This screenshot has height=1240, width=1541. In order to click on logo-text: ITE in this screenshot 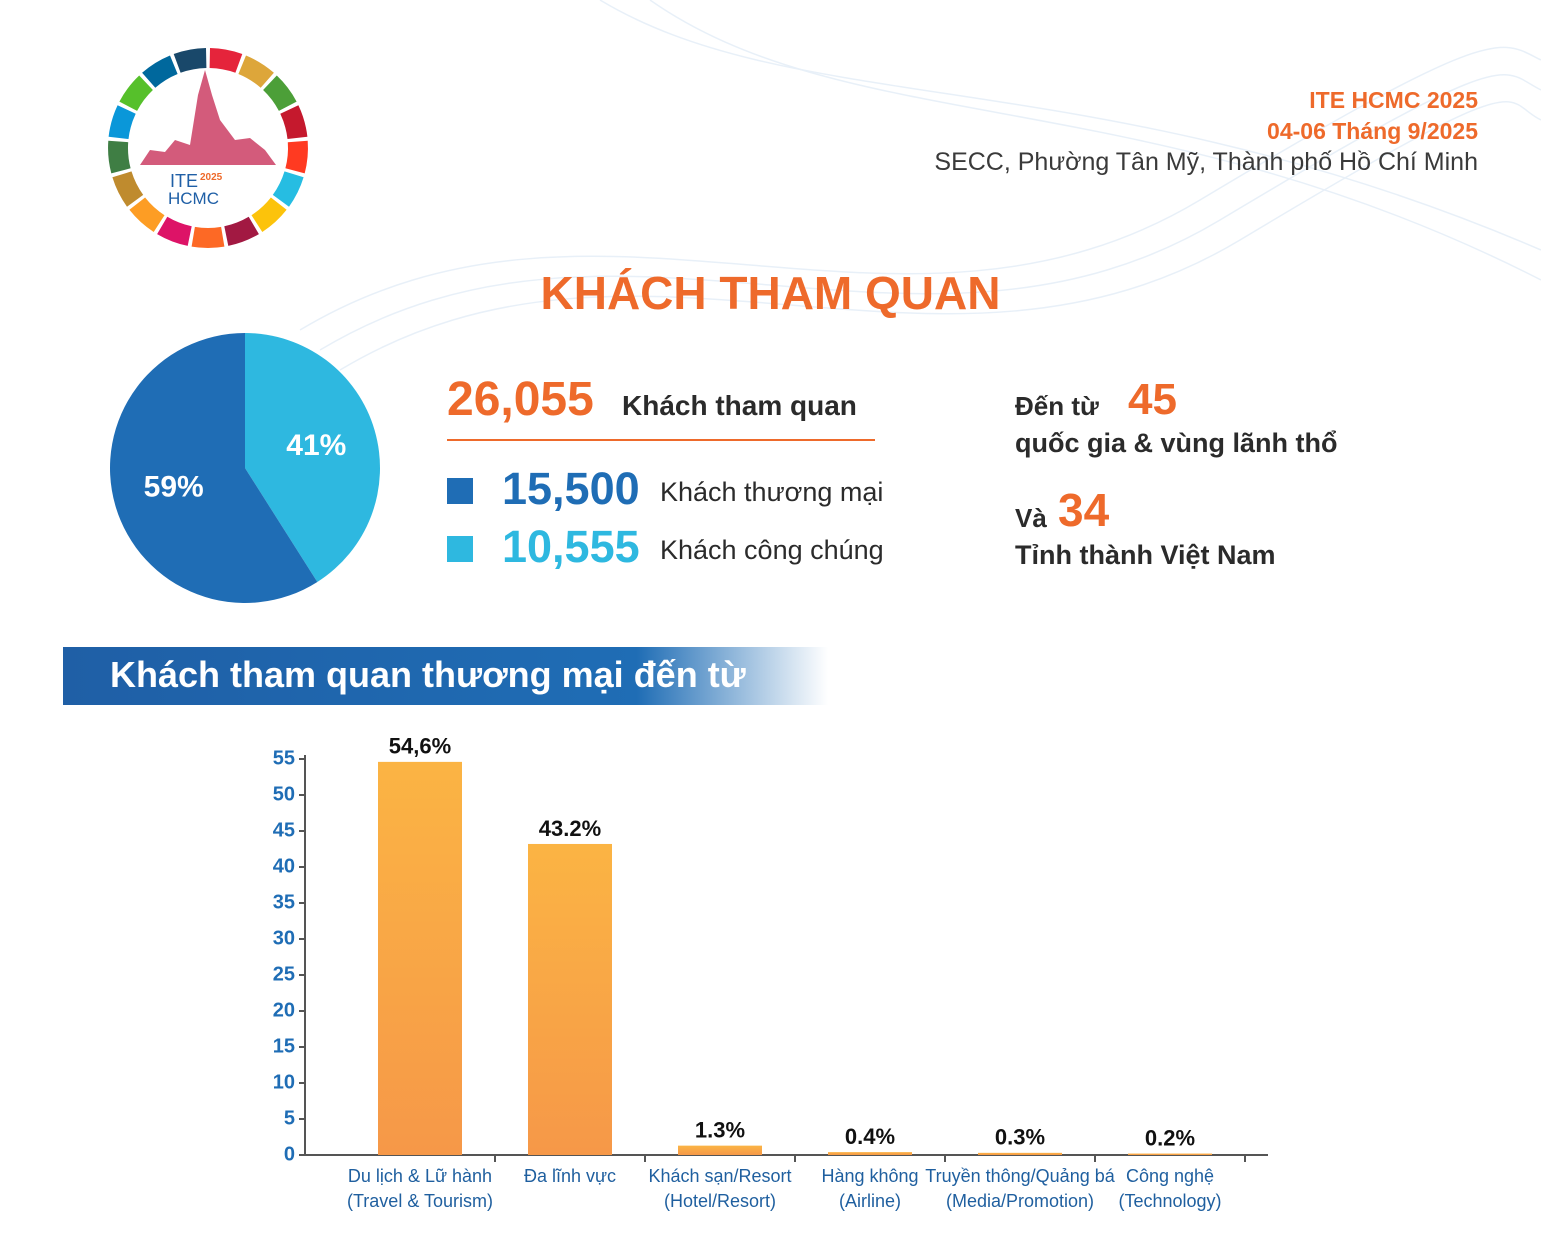, I will do `click(184, 181)`.